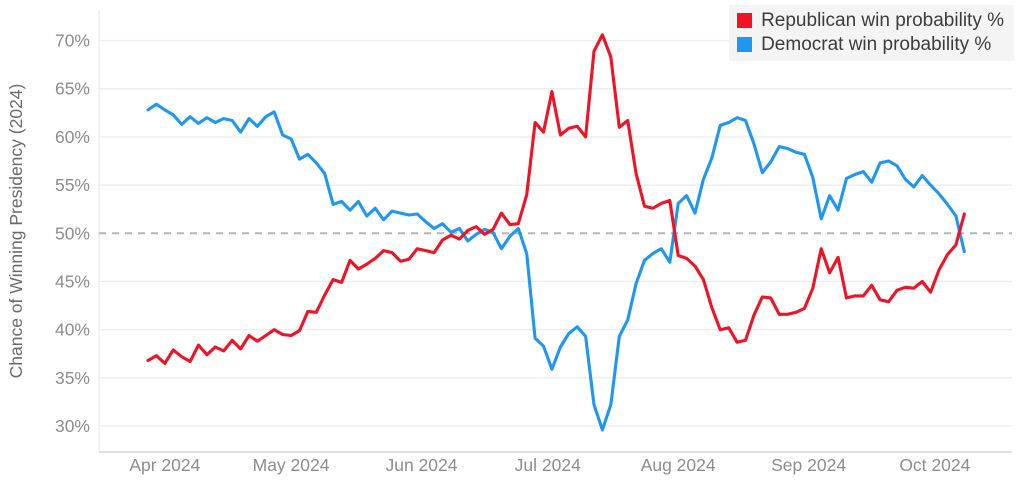 Image resolution: width=1022 pixels, height=500 pixels. I want to click on x-tick-label: May 2024, so click(291, 465).